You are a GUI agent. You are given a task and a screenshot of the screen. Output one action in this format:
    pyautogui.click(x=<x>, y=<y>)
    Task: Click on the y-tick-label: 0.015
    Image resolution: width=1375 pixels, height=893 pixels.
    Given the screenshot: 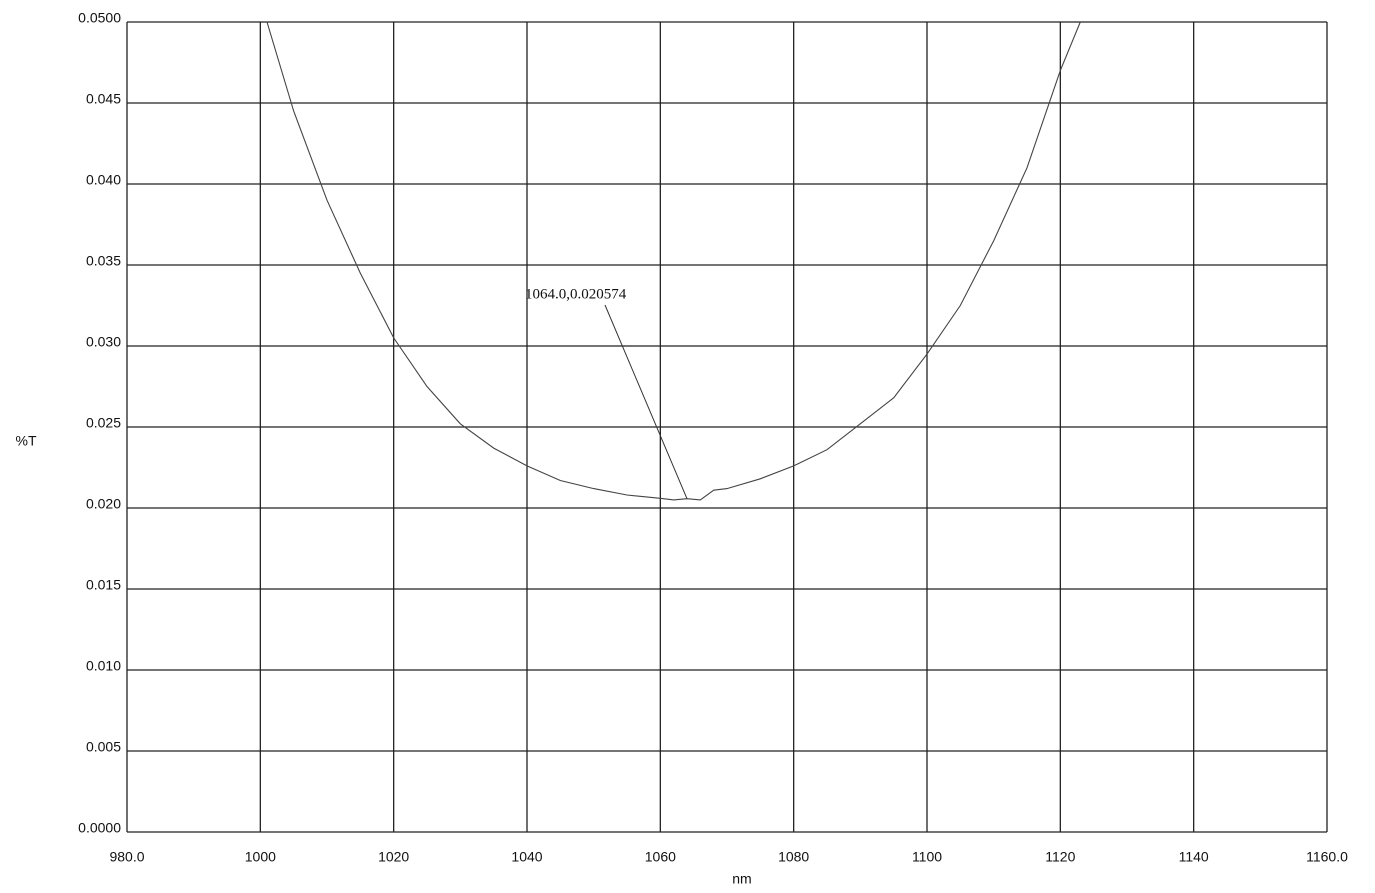 What is the action you would take?
    pyautogui.click(x=103, y=585)
    